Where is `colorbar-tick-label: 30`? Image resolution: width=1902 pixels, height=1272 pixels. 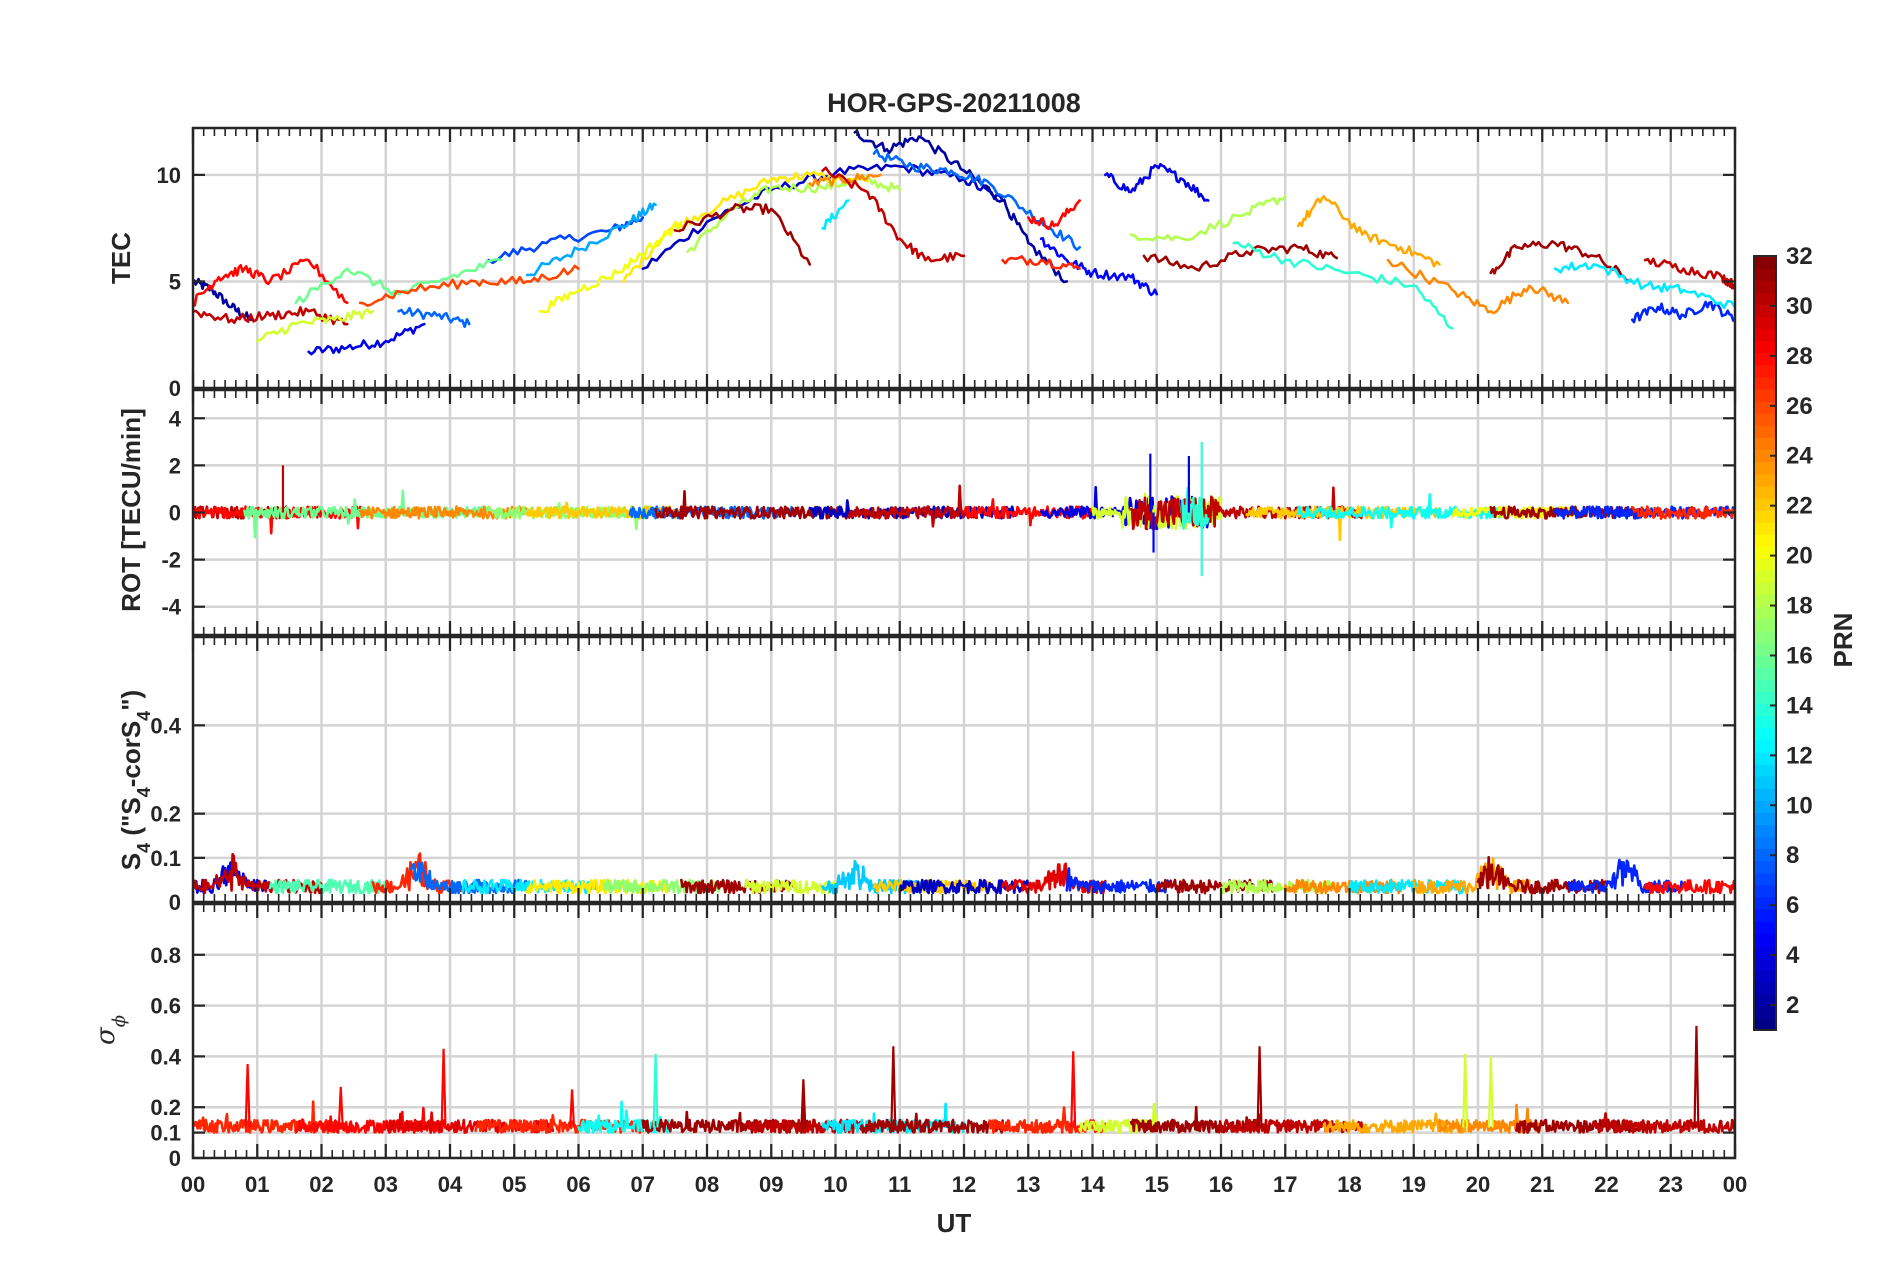 colorbar-tick-label: 30 is located at coordinates (1799, 306).